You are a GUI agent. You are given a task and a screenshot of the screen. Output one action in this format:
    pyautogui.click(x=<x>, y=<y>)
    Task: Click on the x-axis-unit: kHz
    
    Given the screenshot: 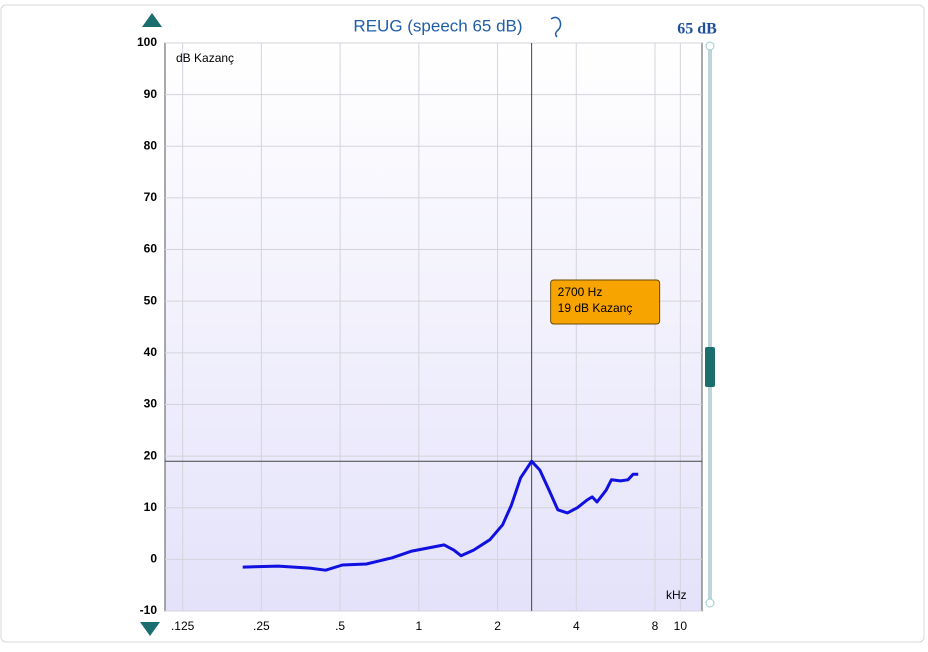 What is the action you would take?
    pyautogui.click(x=676, y=595)
    